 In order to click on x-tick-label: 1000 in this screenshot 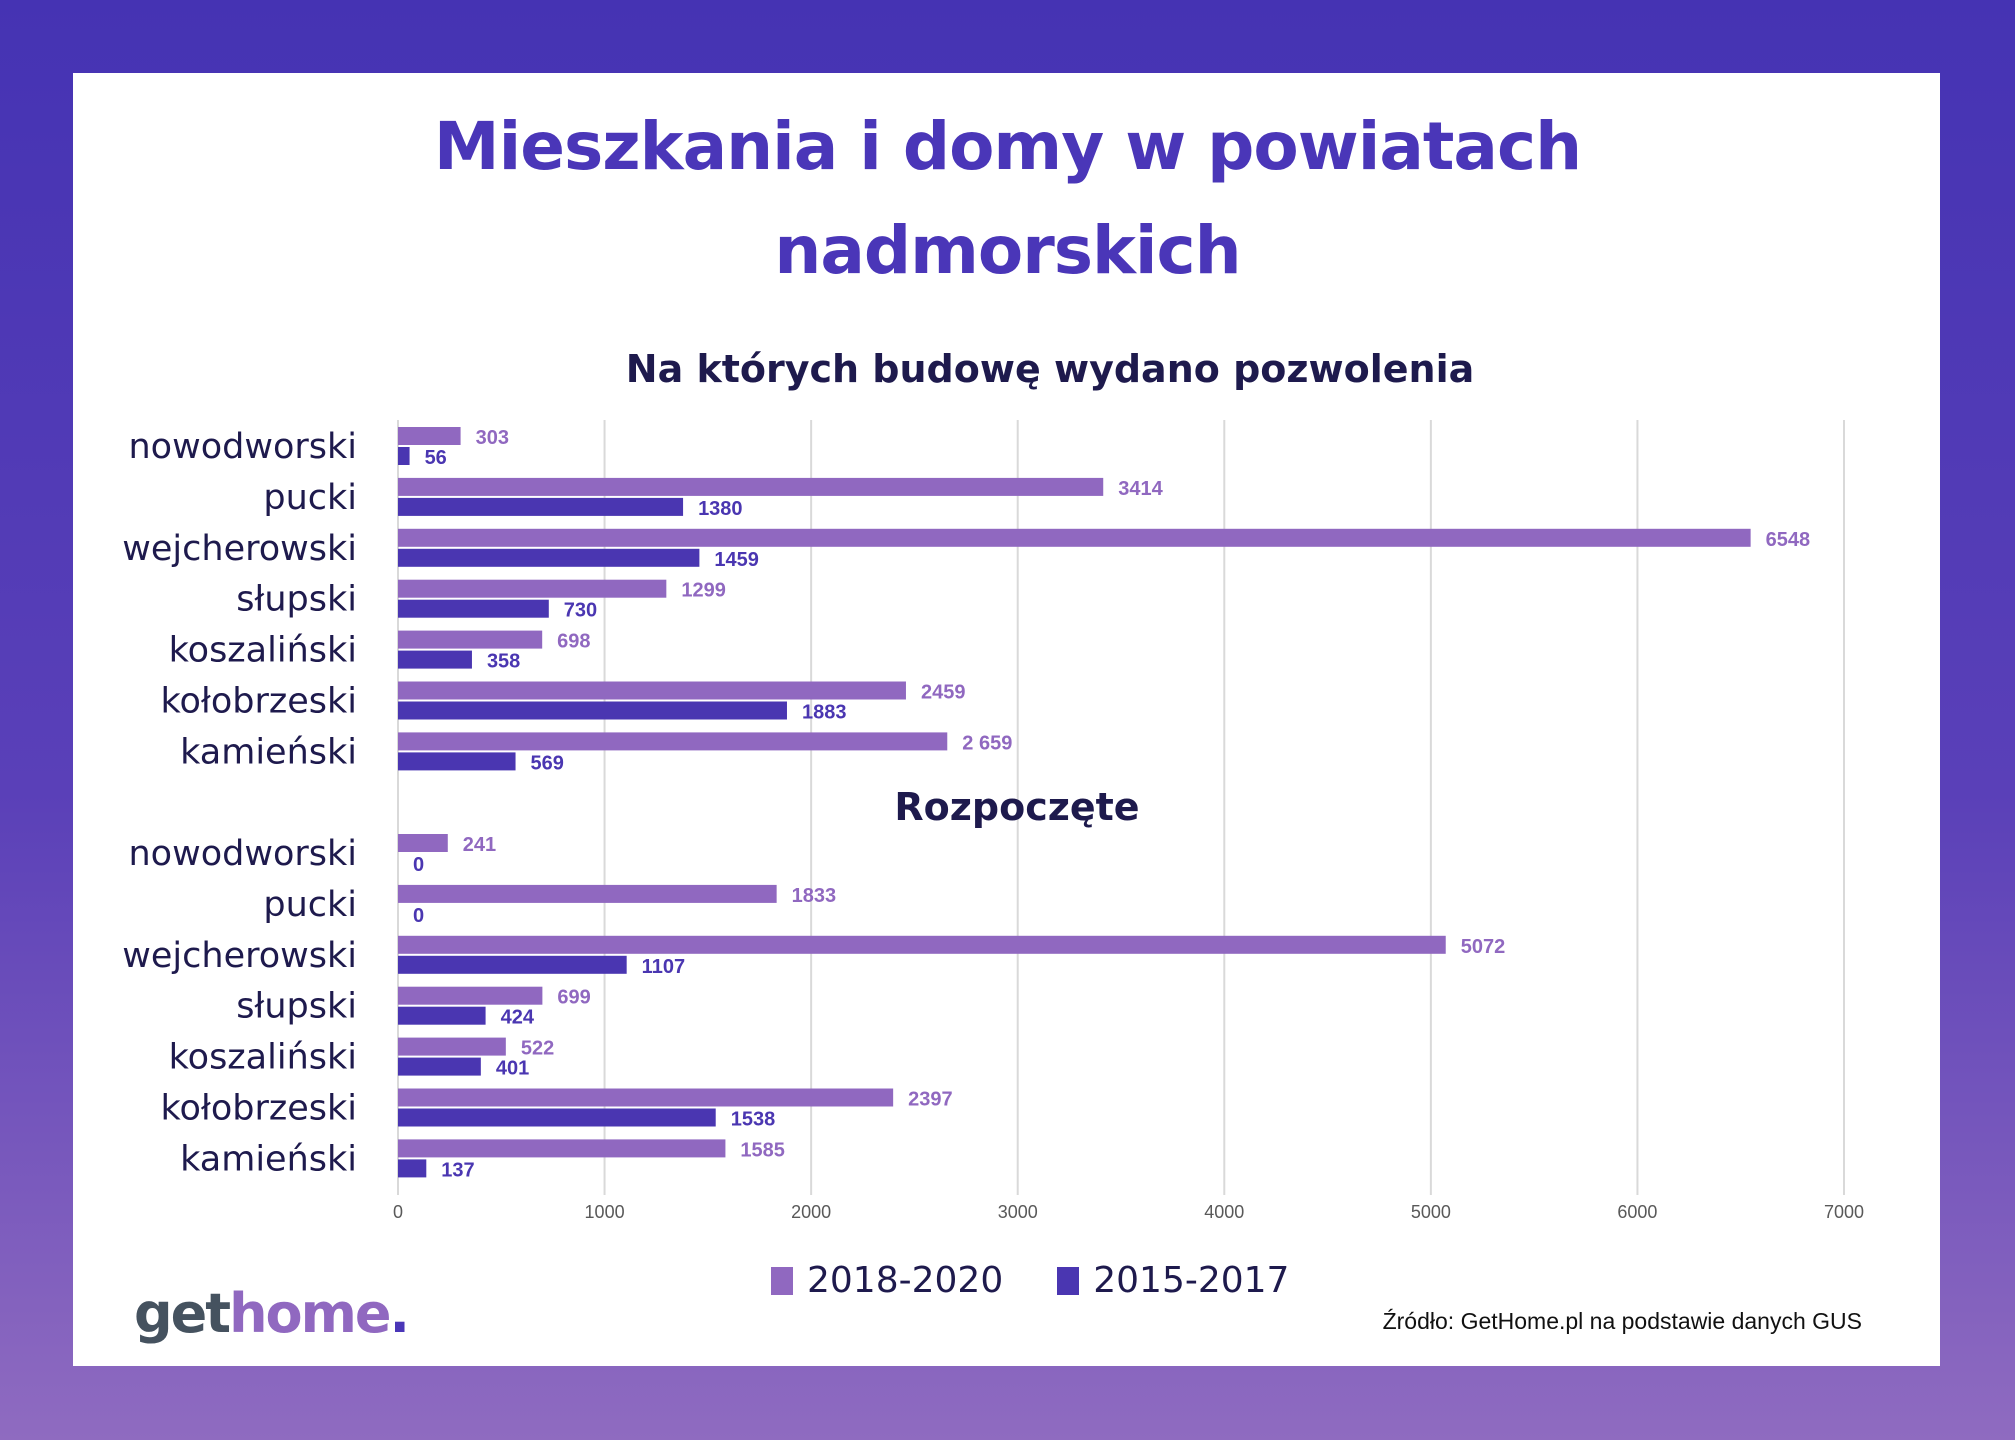, I will do `click(605, 1212)`.